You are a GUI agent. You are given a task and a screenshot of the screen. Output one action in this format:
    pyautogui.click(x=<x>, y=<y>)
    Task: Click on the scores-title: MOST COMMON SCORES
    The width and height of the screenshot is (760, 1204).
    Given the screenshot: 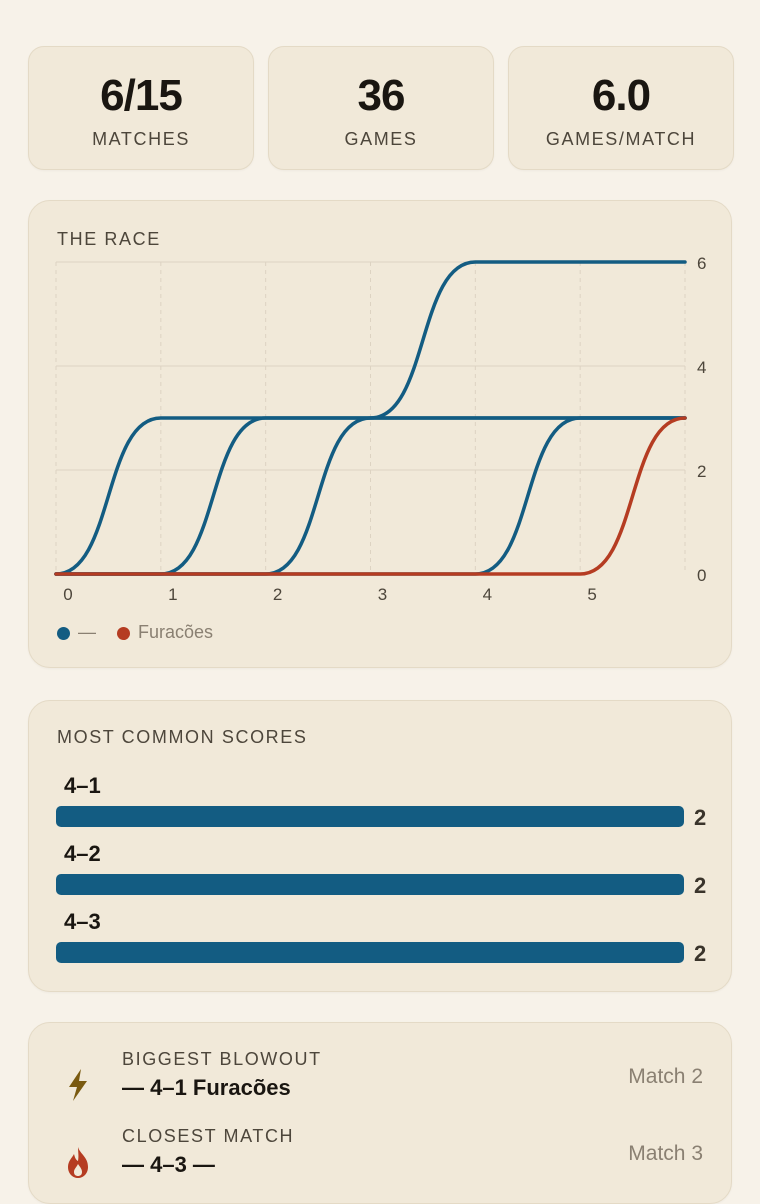 What is the action you would take?
    pyautogui.click(x=182, y=737)
    